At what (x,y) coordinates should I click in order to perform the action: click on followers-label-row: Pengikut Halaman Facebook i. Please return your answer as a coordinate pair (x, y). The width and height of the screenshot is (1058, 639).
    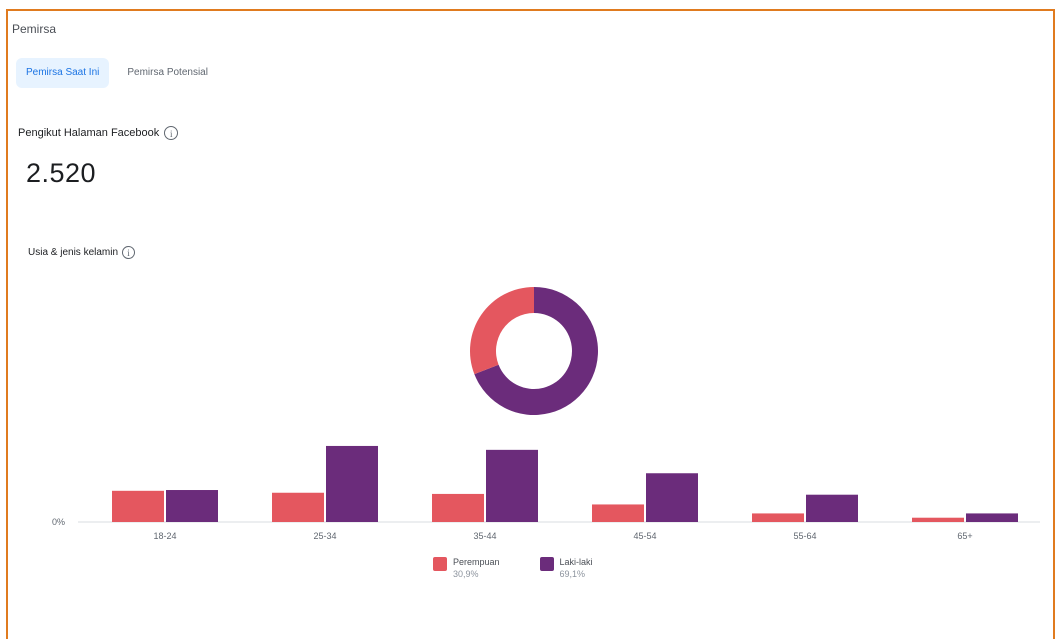
    Looking at the image, I should click on (98, 133).